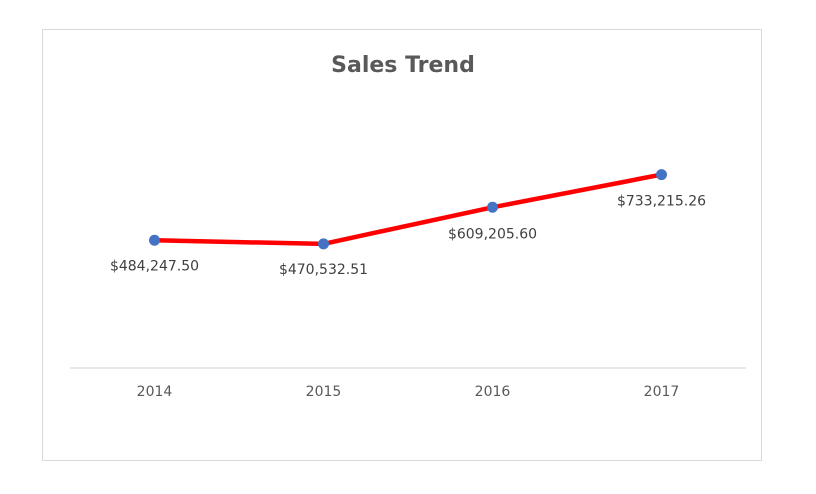 Image resolution: width=816 pixels, height=494 pixels. Describe the element at coordinates (323, 270) in the screenshot. I see `data-label-2015: $470,532.51` at that location.